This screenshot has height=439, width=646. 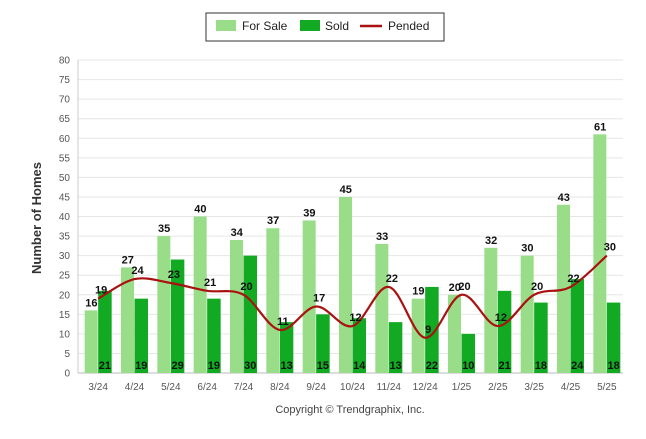 What do you see at coordinates (177, 366) in the screenshot?
I see `sold-value-label: 29` at bounding box center [177, 366].